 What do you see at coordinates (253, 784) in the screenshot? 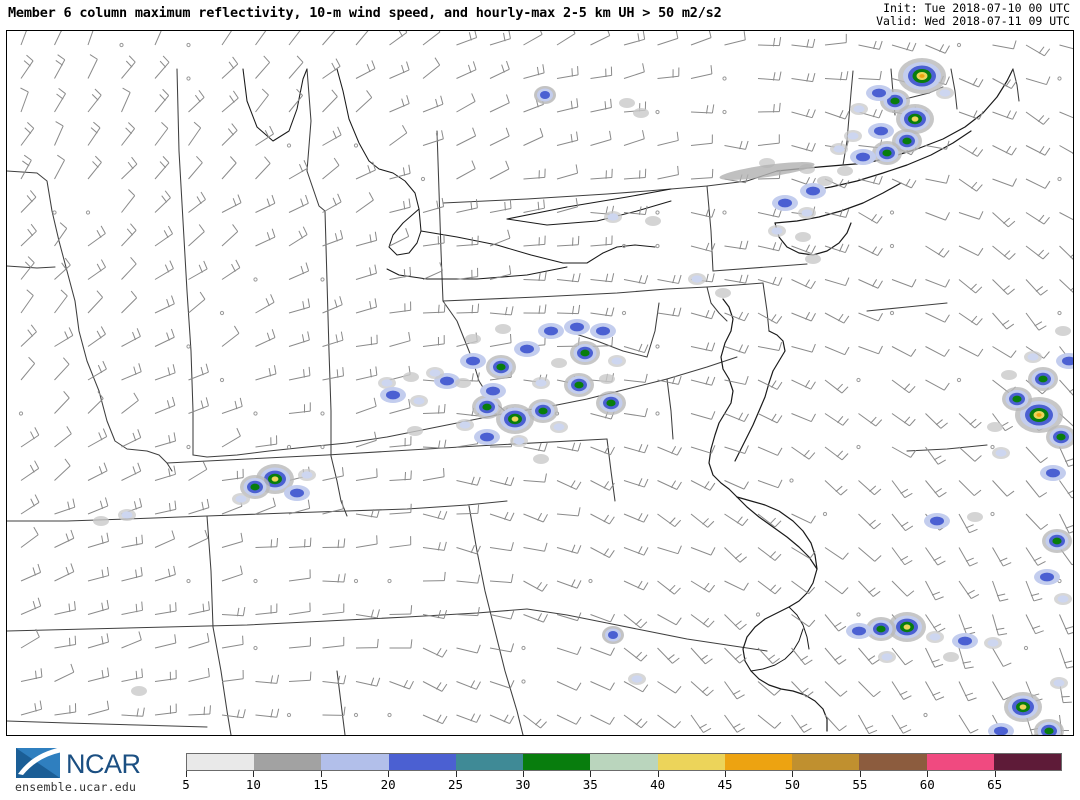
I see `colorbar-tick-label: 10` at bounding box center [253, 784].